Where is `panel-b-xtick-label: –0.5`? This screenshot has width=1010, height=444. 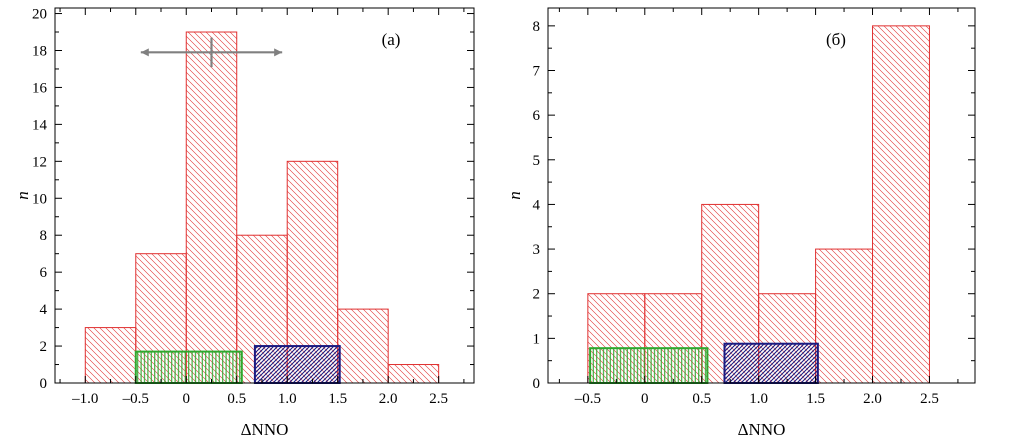 panel-b-xtick-label: –0.5 is located at coordinates (587, 399).